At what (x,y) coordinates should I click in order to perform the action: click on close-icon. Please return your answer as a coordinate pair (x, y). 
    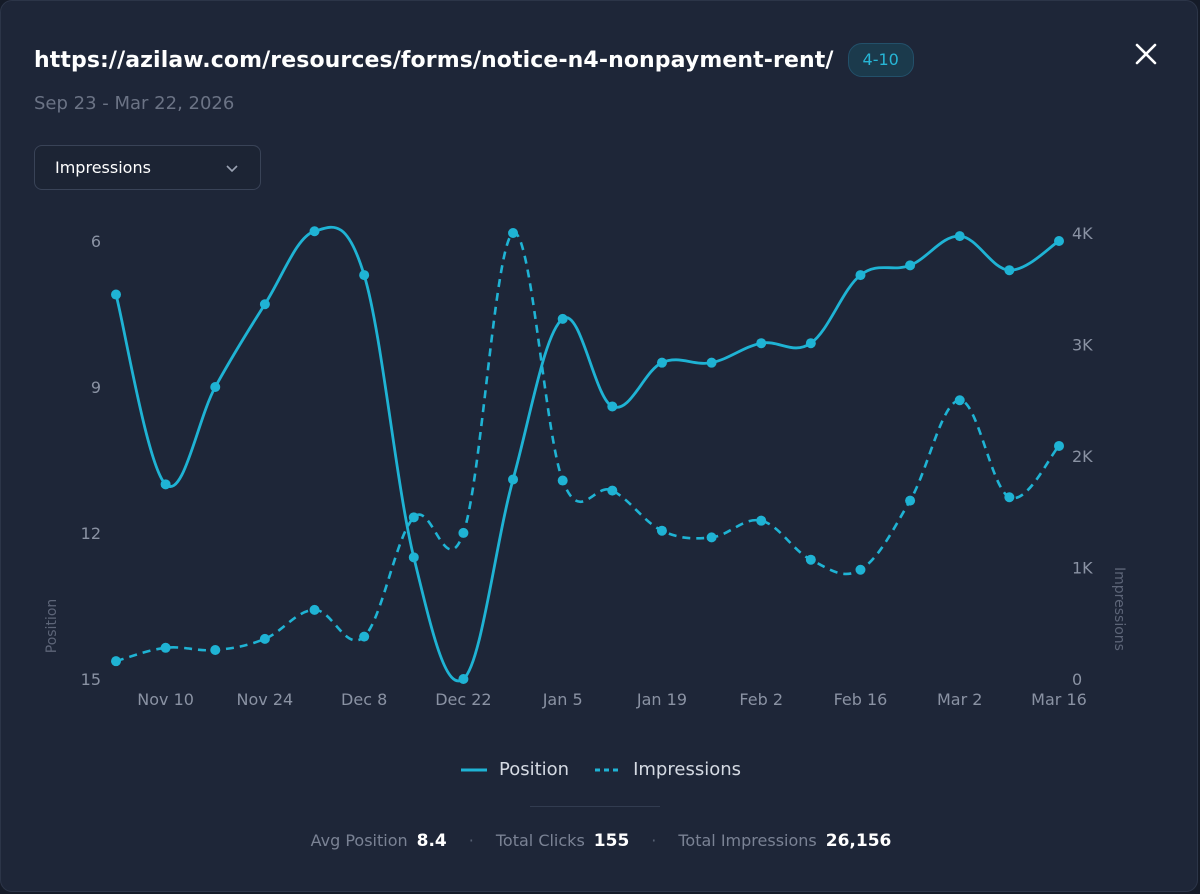
    Looking at the image, I should click on (1146, 54).